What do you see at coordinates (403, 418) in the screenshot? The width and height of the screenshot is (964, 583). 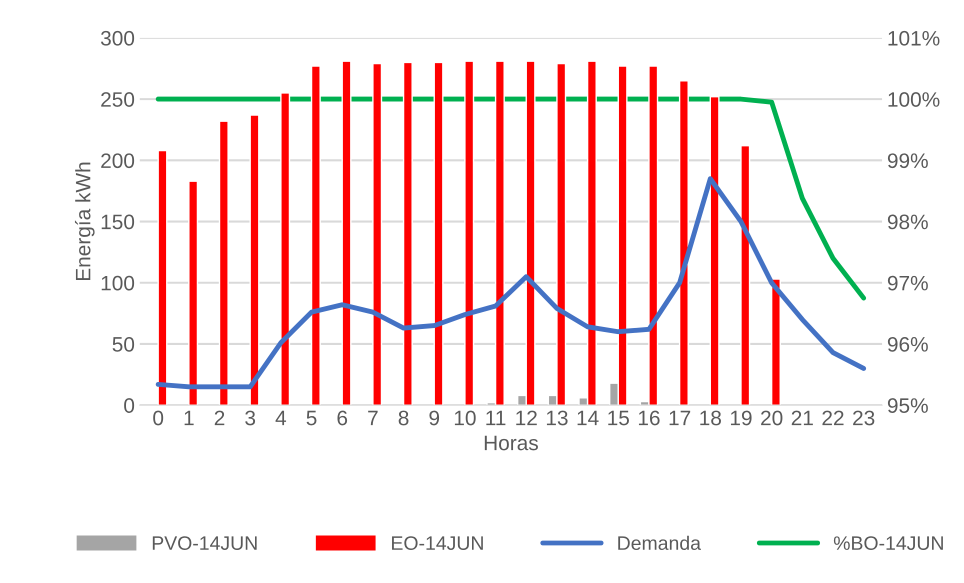 I see `x-tick-label: 8` at bounding box center [403, 418].